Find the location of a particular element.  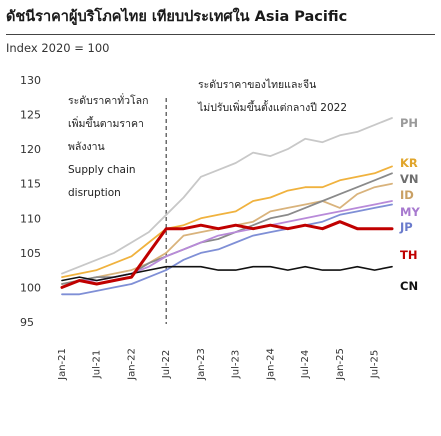

y-tick-label: 100 is located at coordinates (30, 287).